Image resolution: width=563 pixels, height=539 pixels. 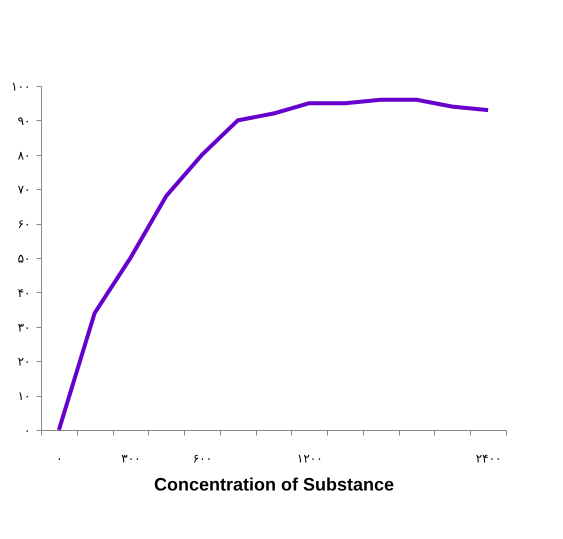 What do you see at coordinates (131, 459) in the screenshot?
I see `x-tick-label: ۳۰۰` at bounding box center [131, 459].